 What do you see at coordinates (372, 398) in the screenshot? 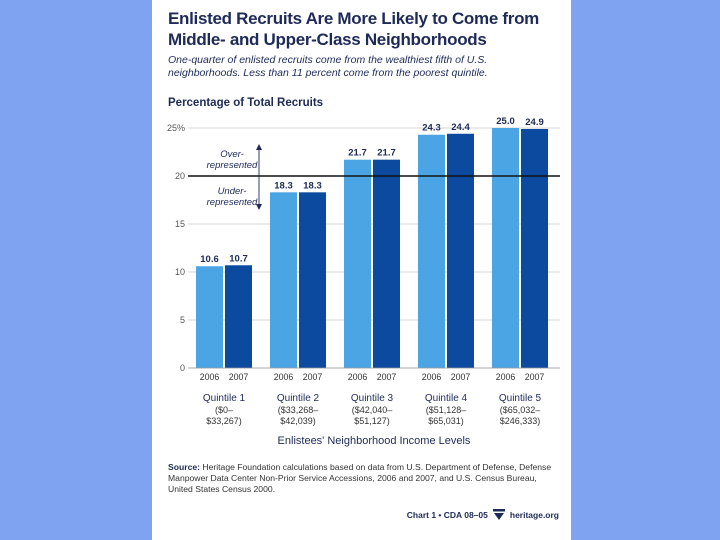
I see `category-label: Quintile 3` at bounding box center [372, 398].